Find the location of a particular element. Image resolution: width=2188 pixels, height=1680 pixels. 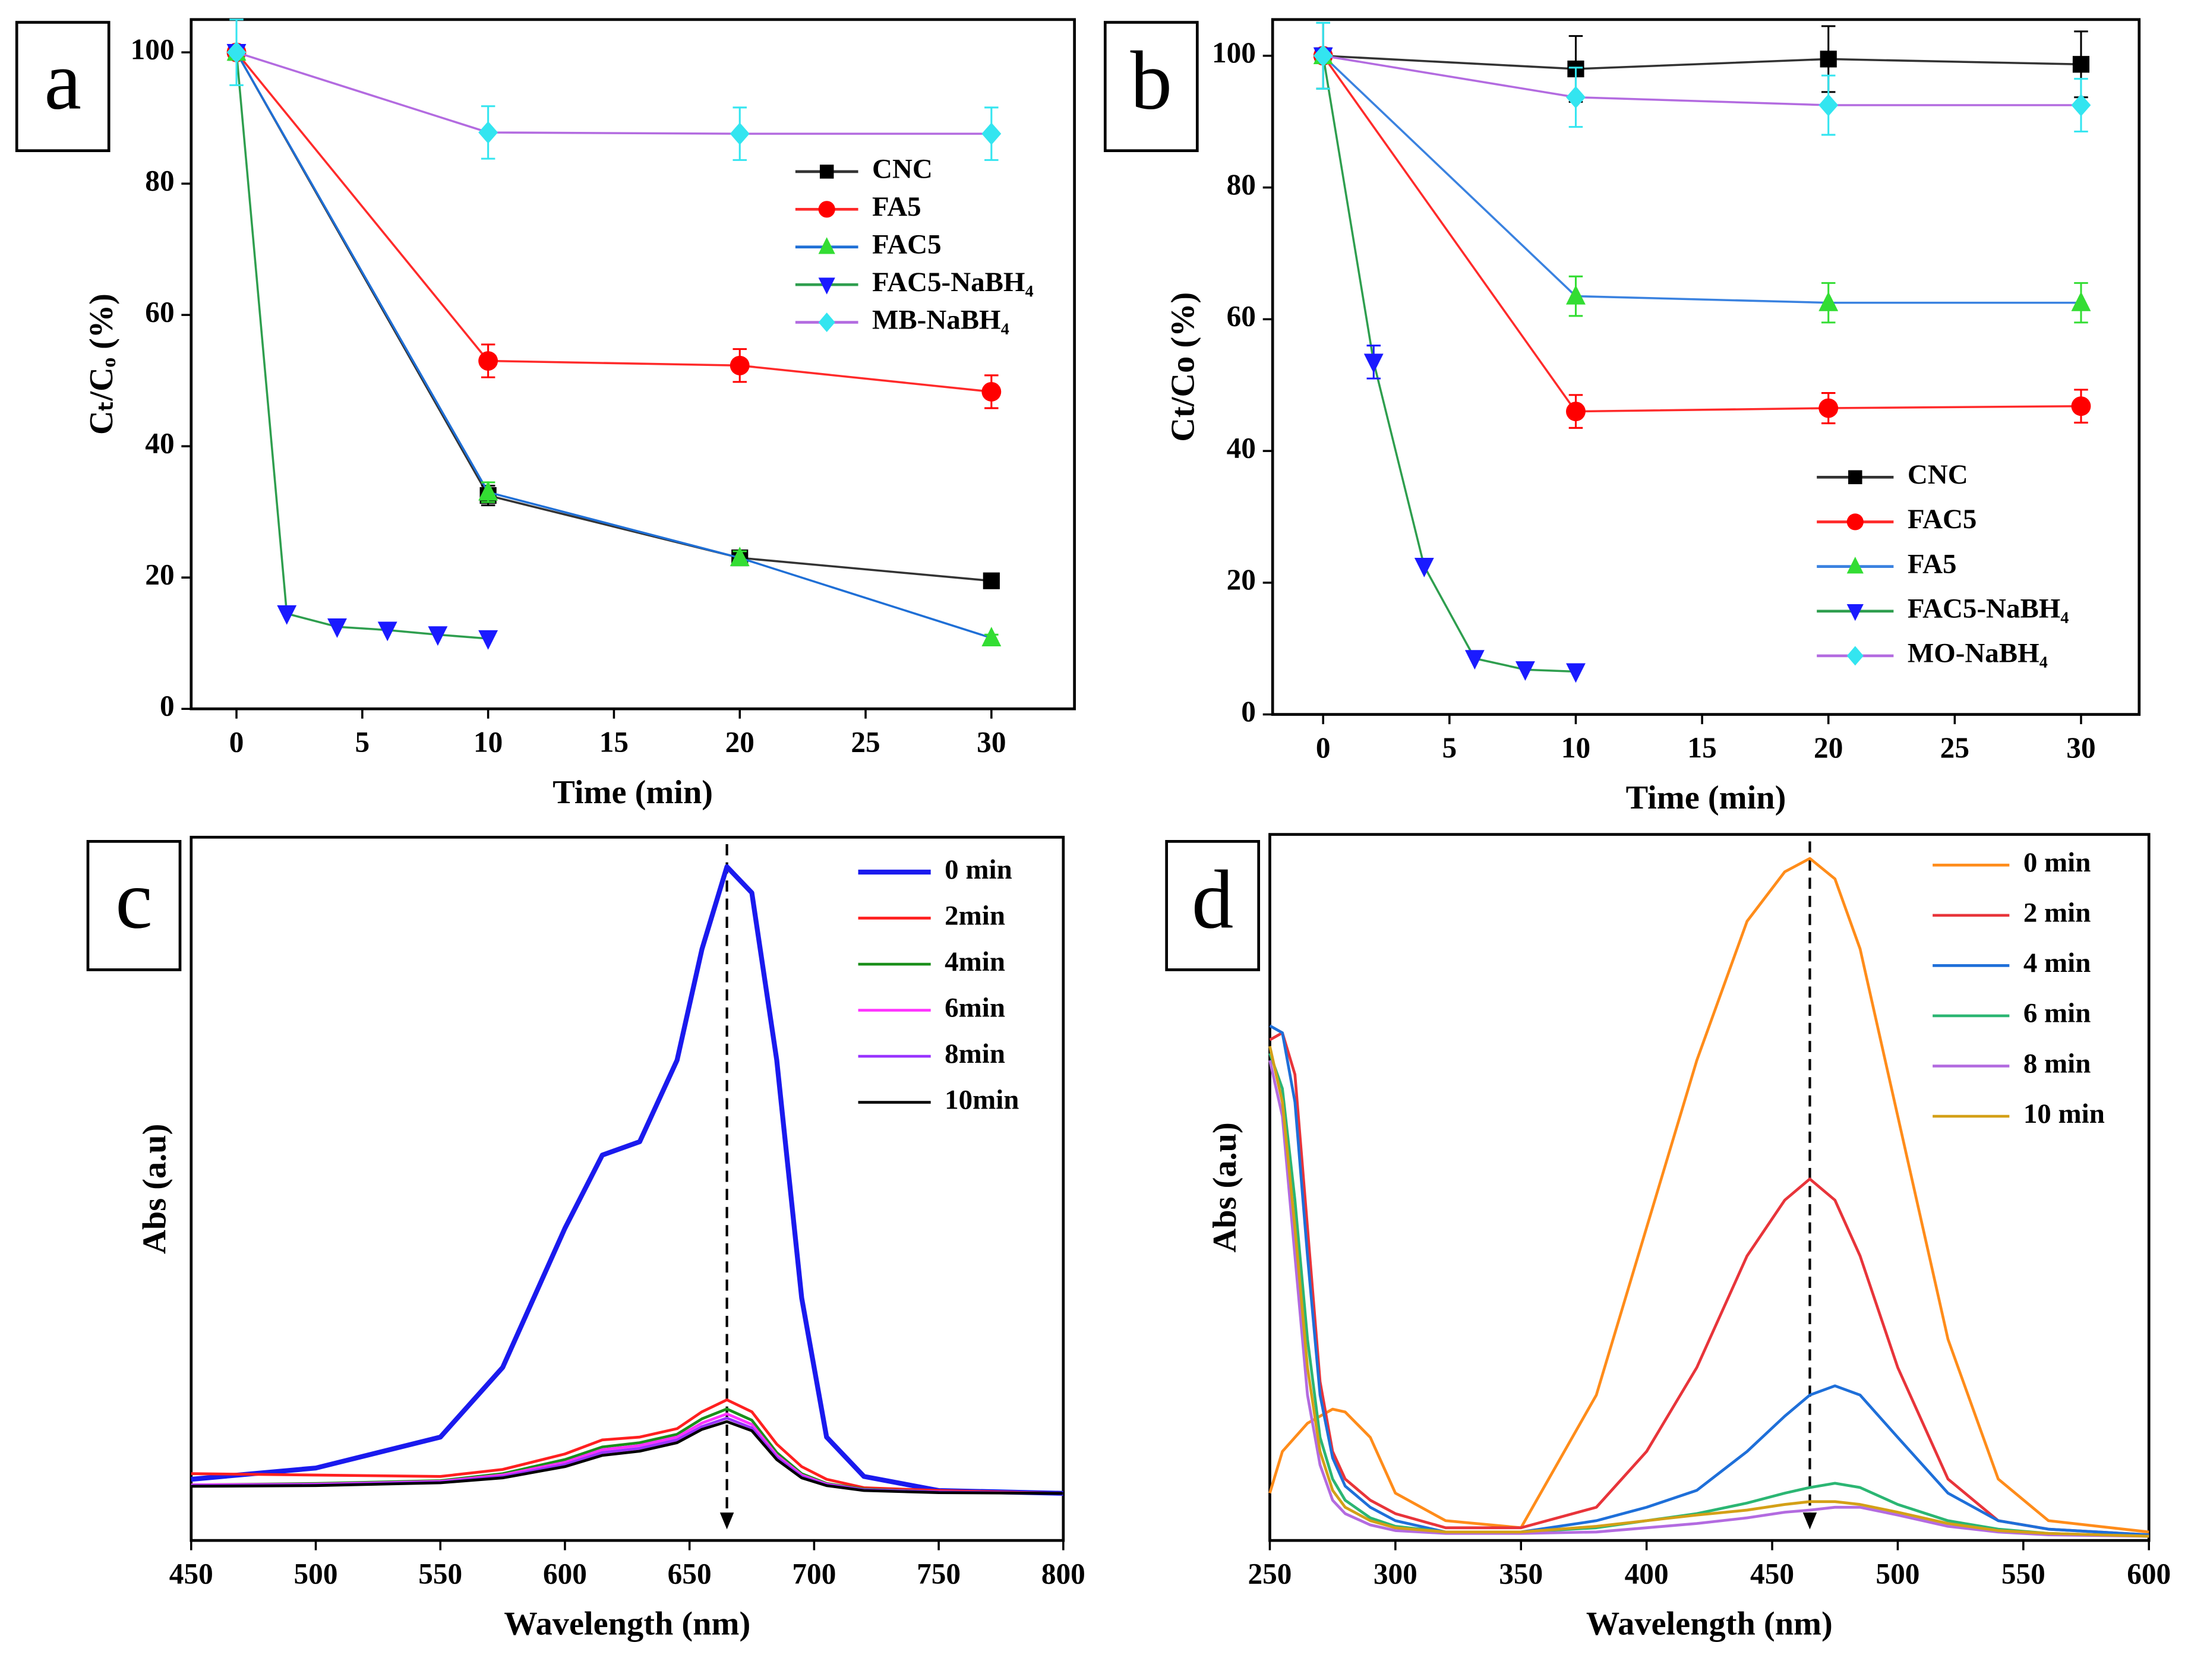

x-tick-label: 500 is located at coordinates (1897, 1573).